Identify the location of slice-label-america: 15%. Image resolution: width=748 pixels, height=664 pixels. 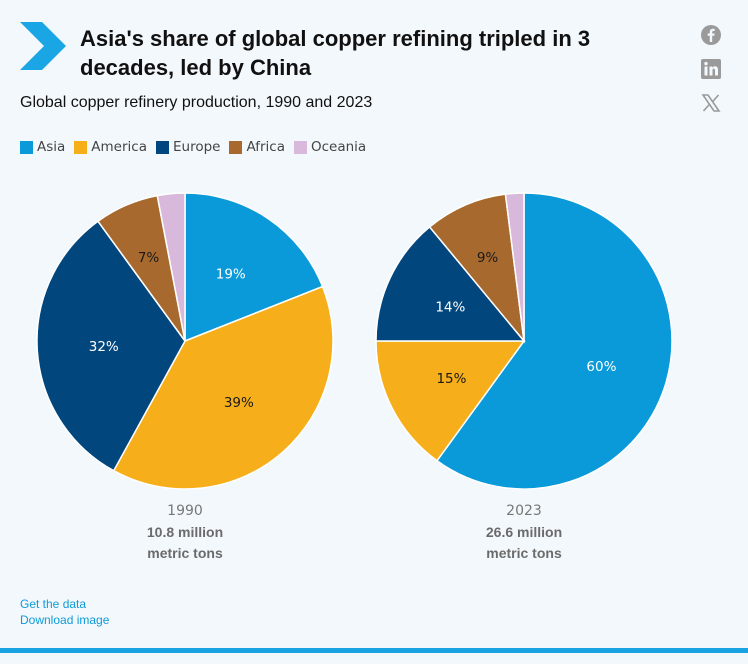
(451, 379).